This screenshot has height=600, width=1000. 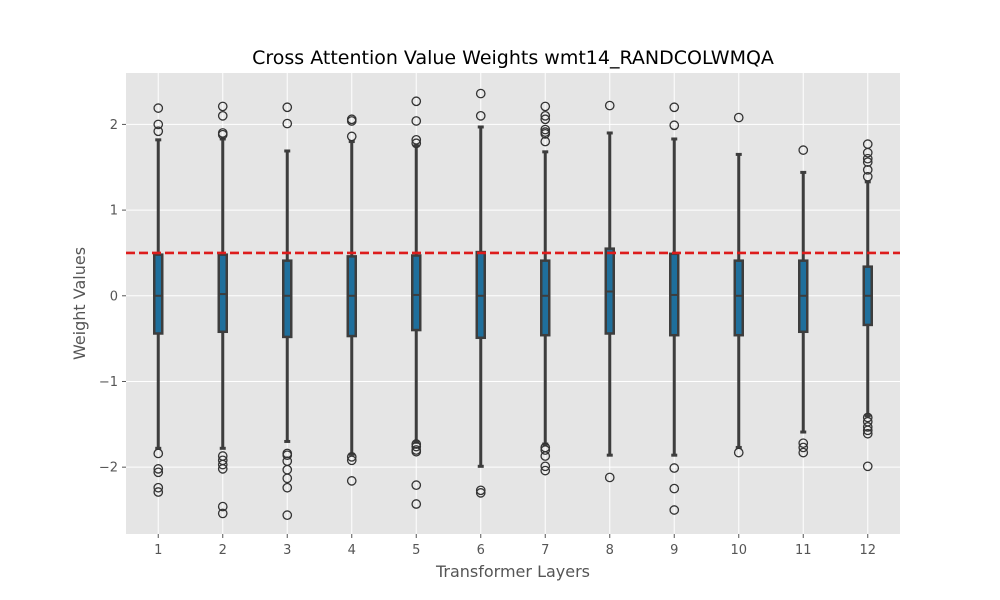 I want to click on y-axis-label: Weight Values, so click(x=79, y=303).